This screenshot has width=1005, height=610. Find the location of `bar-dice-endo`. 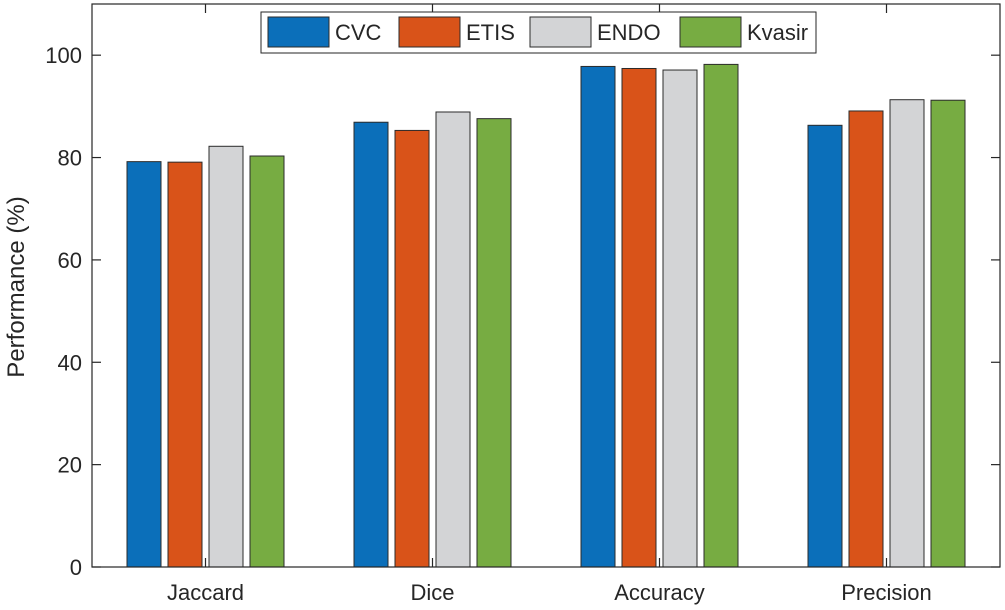

bar-dice-endo is located at coordinates (453, 339).